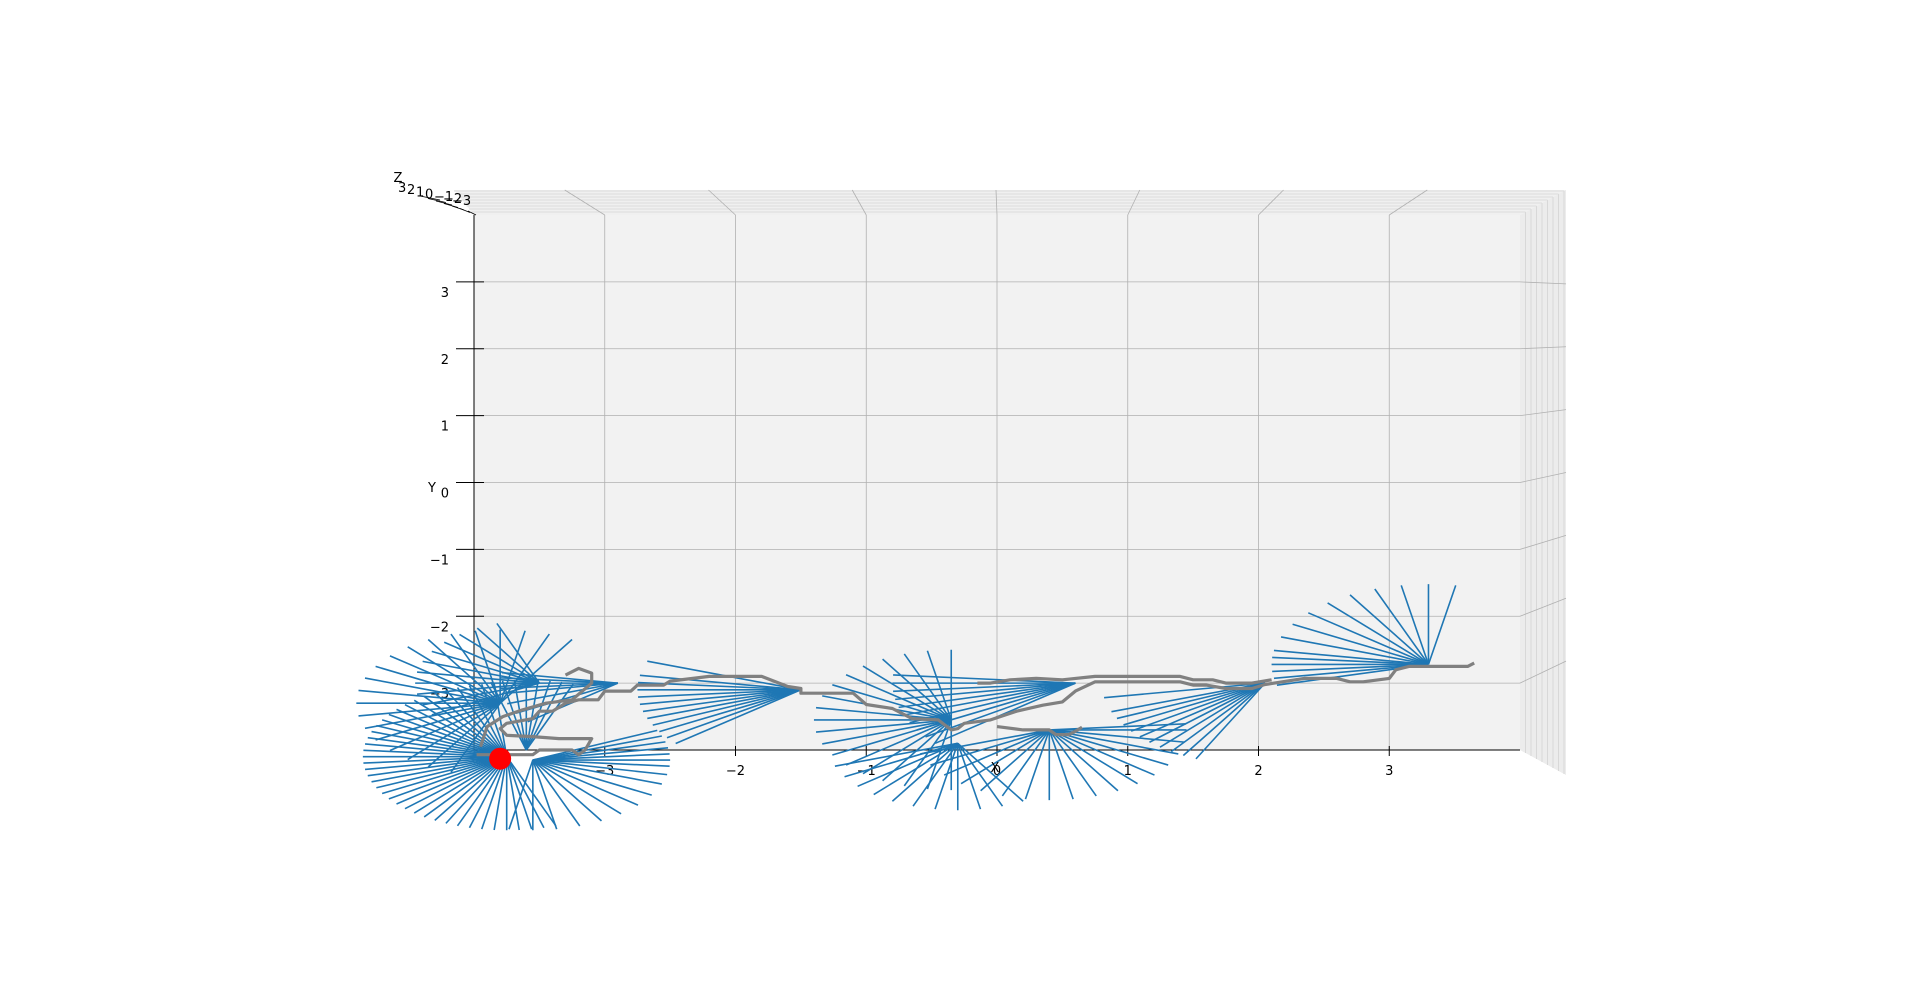  I want to click on x-tick-label: 3, so click(1389, 771).